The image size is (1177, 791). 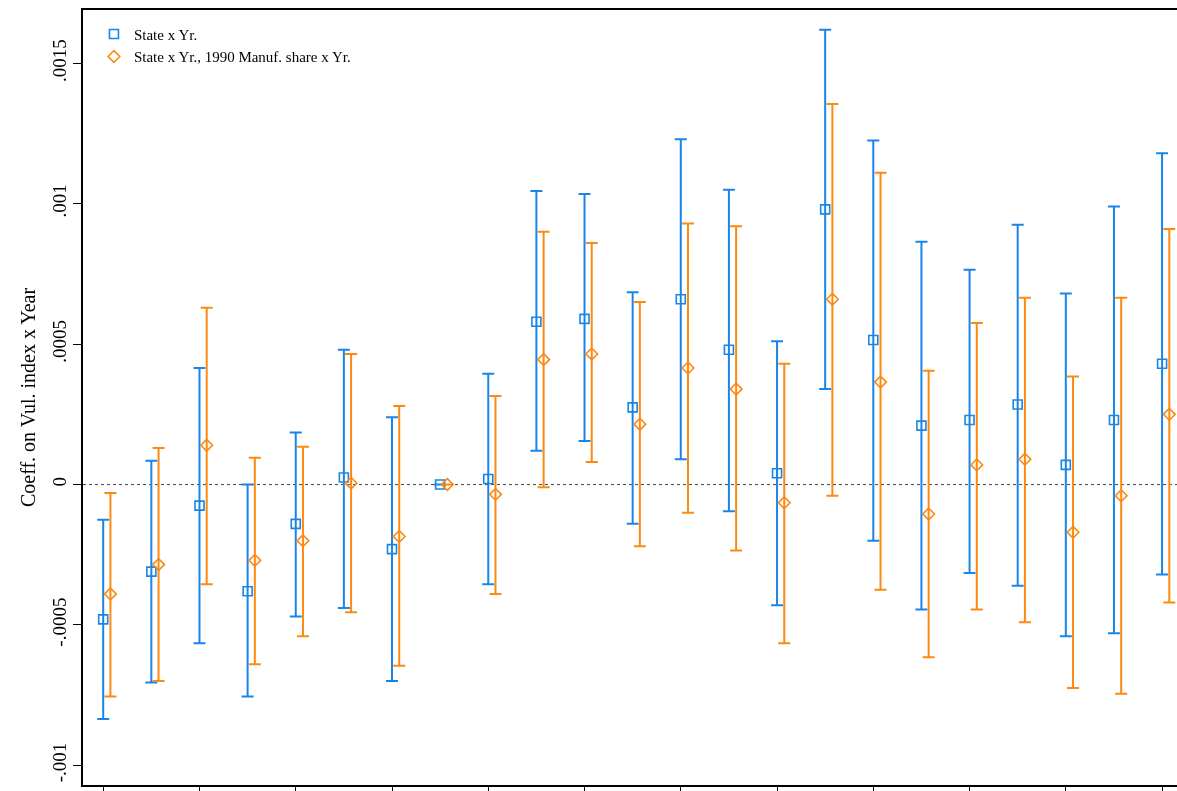 I want to click on y-tick-label: 0, so click(x=59, y=481).